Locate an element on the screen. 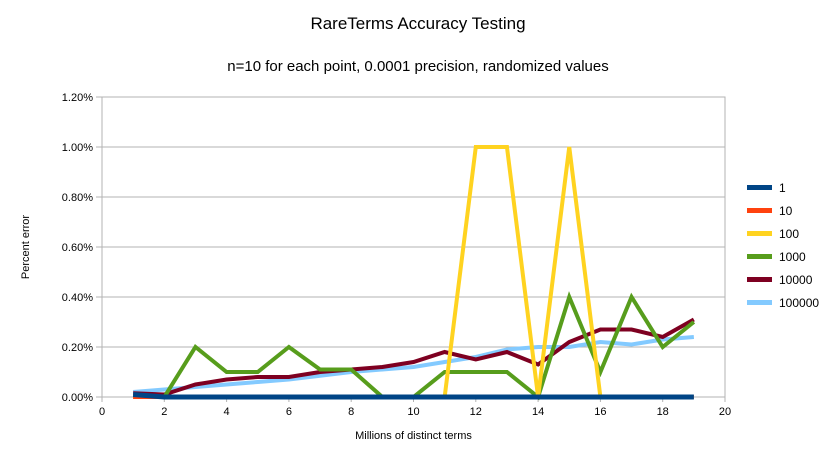  x-tick-label: 2 is located at coordinates (164, 412).